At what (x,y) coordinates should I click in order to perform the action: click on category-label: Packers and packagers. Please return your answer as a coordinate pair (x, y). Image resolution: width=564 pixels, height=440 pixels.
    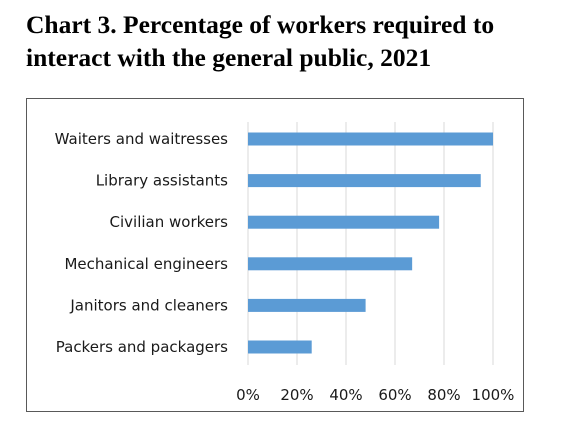
    Looking at the image, I should click on (142, 347).